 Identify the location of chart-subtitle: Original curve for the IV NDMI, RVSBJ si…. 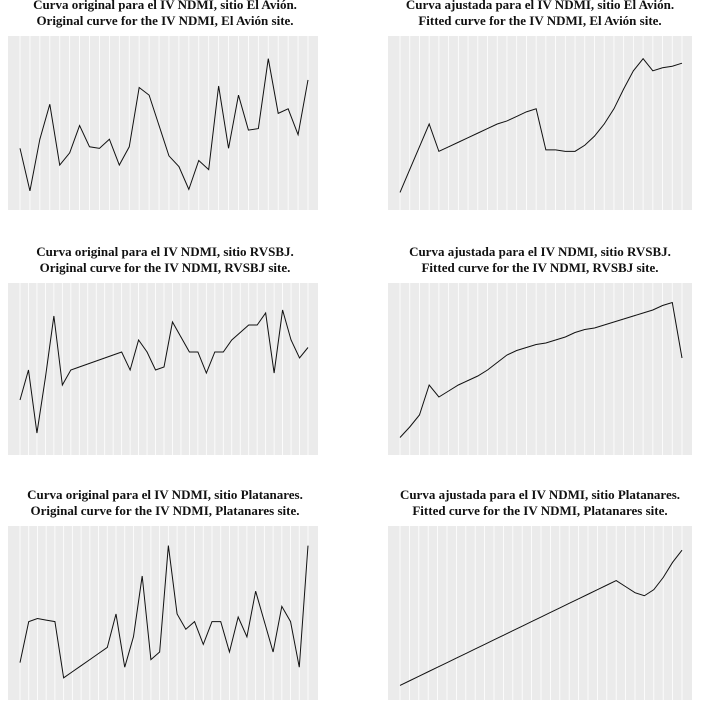
(165, 267).